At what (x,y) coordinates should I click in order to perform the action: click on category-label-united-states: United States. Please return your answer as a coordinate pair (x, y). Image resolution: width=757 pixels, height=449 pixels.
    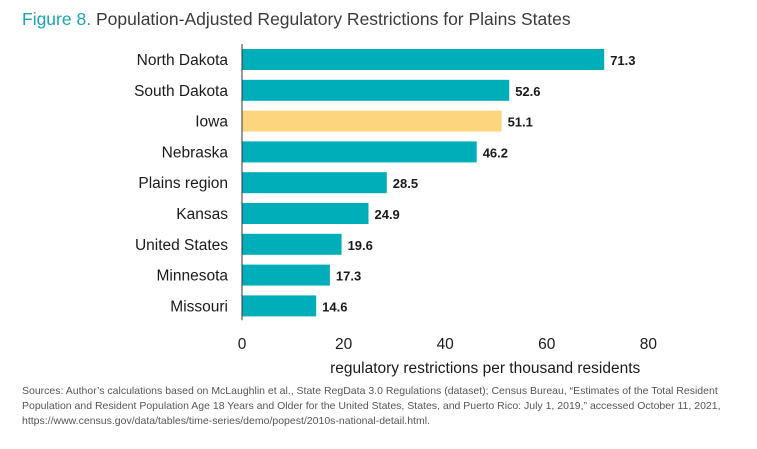
    Looking at the image, I should click on (181, 245).